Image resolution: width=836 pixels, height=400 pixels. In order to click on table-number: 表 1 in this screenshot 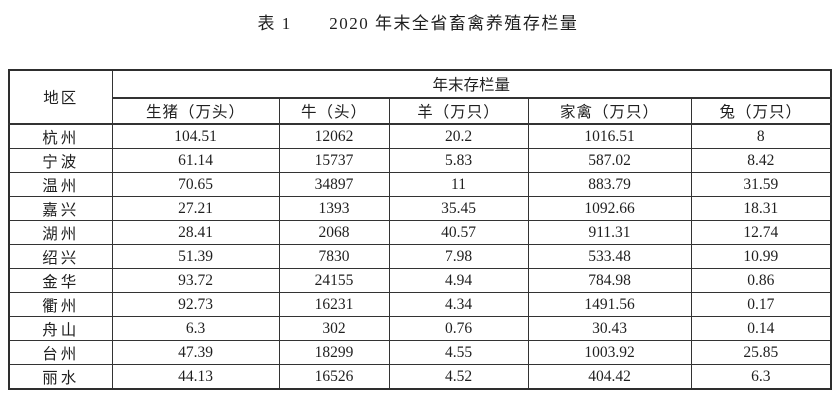, I will do `click(274, 23)`.